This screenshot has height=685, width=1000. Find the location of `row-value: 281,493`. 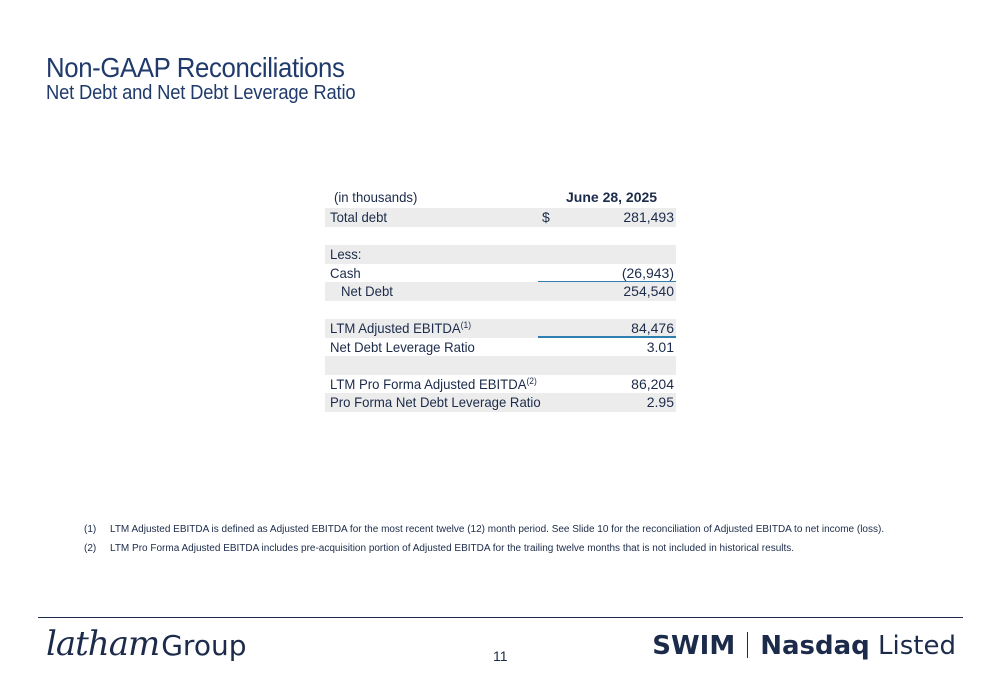

row-value: 281,493 is located at coordinates (648, 217).